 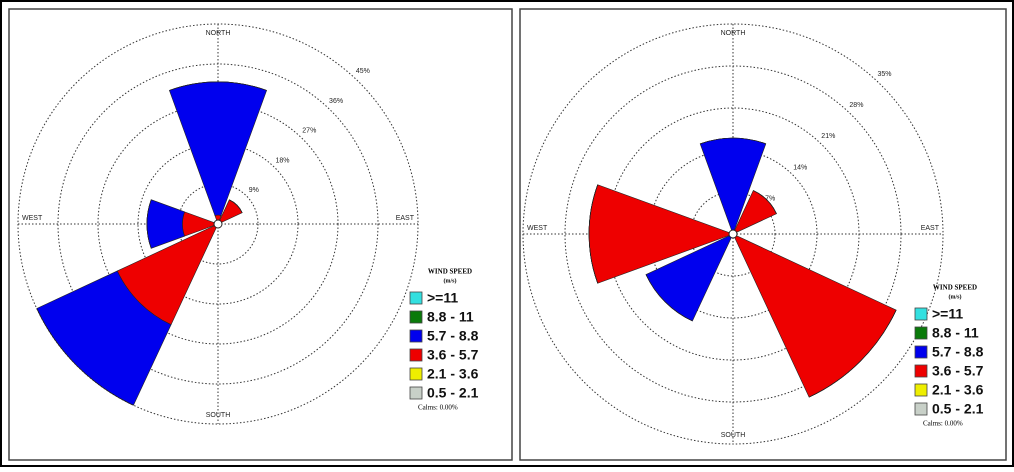 What do you see at coordinates (885, 74) in the screenshot?
I see `r-tick-label: 35%` at bounding box center [885, 74].